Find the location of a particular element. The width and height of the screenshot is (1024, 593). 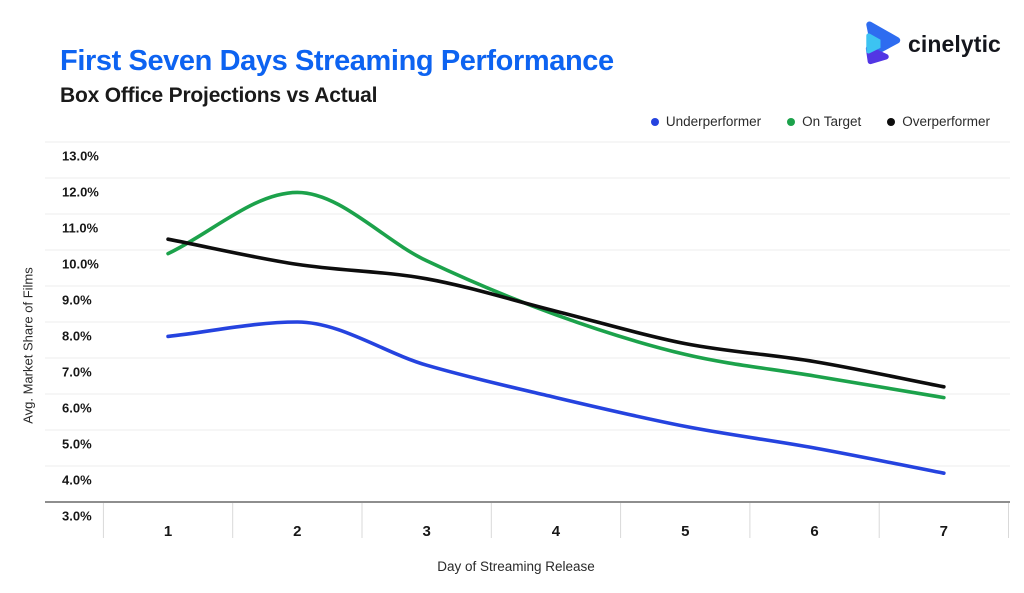

x-tick-label: 3 is located at coordinates (426, 531).